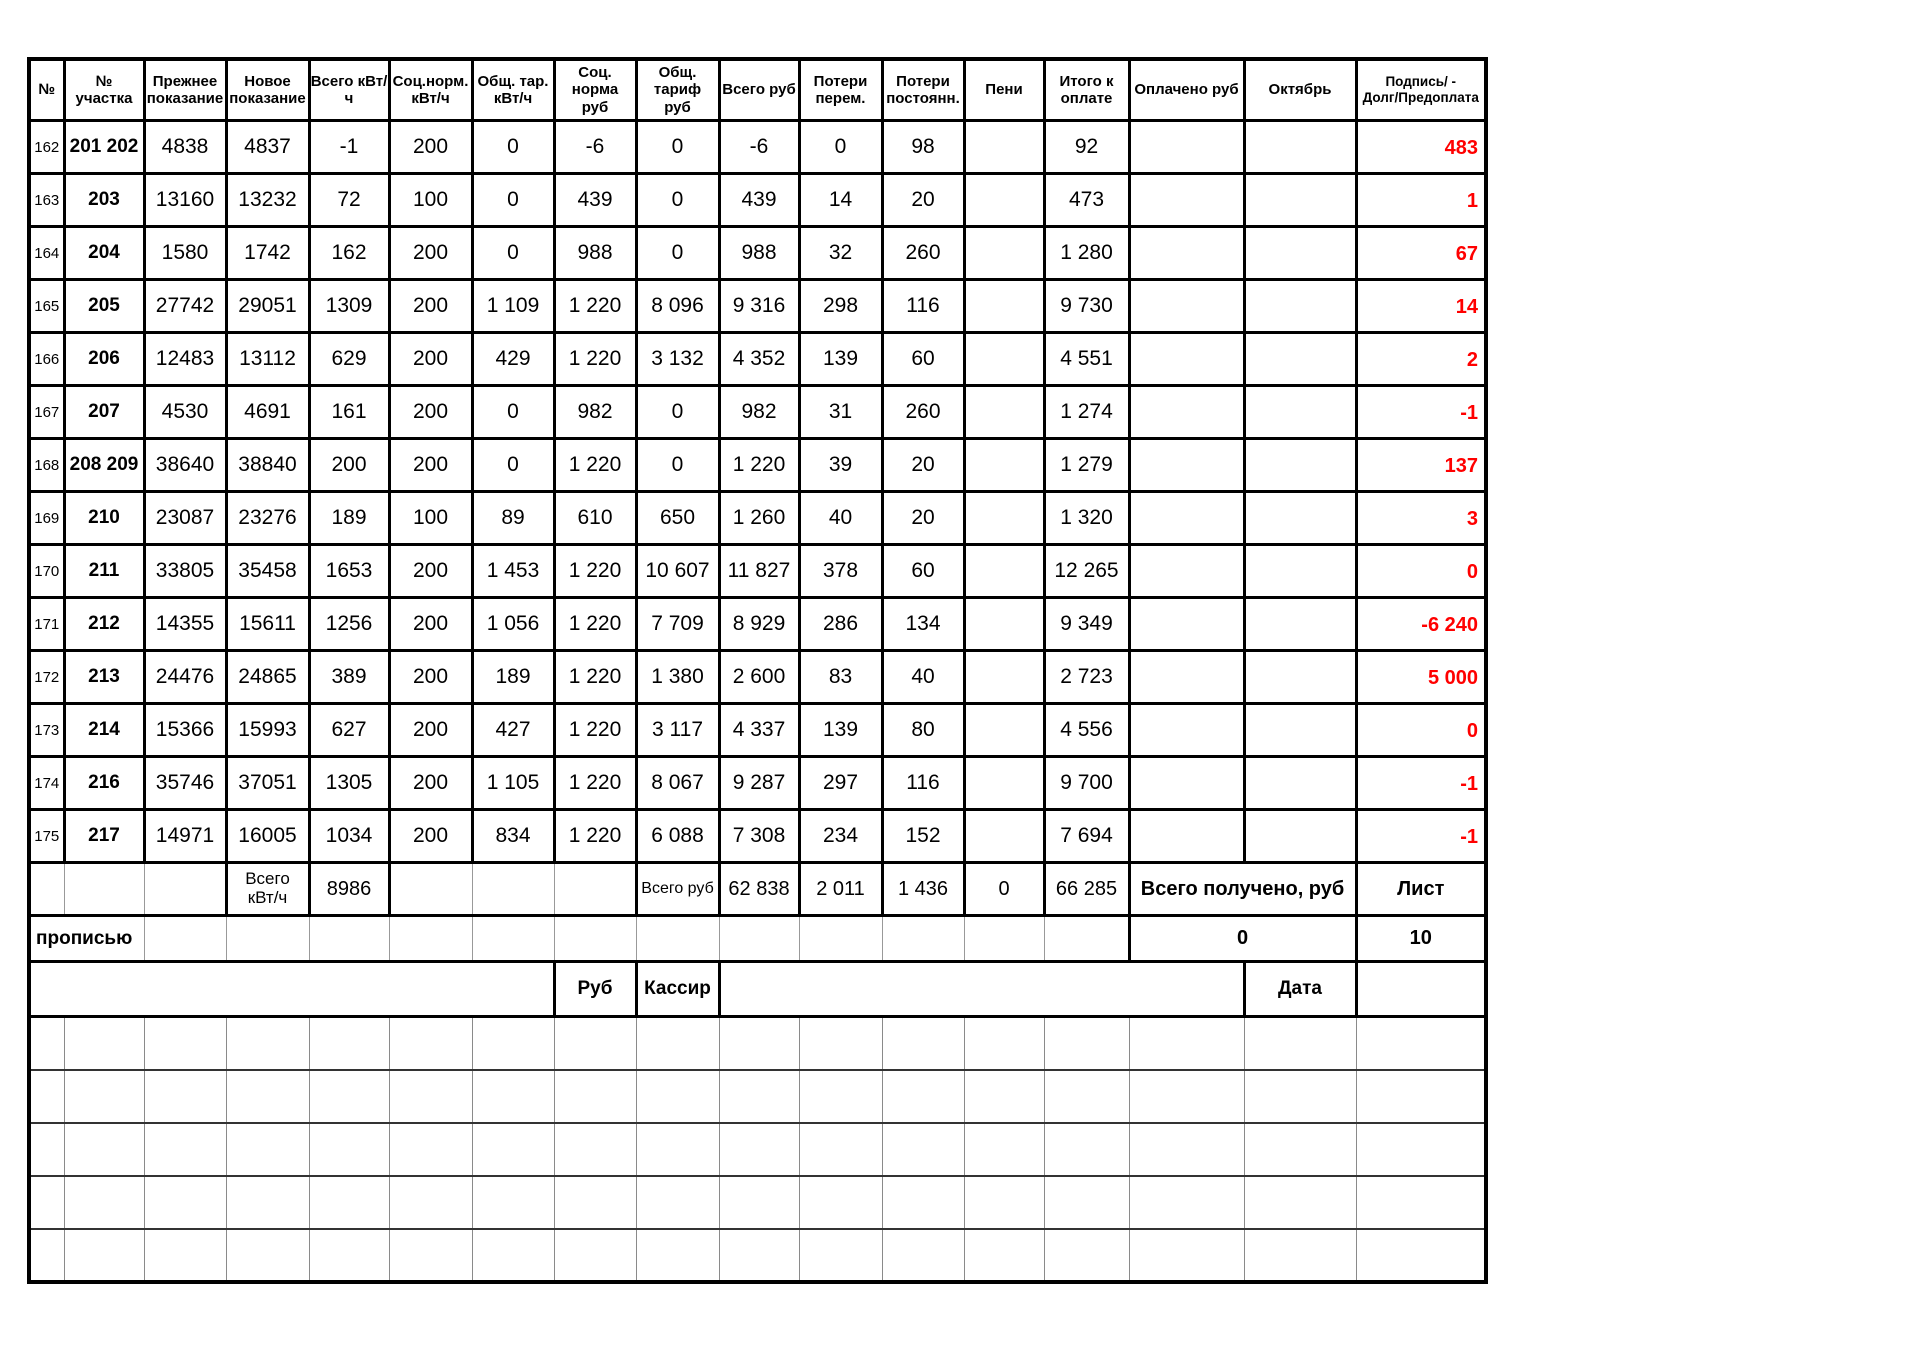 This screenshot has width=1920, height=1357. I want to click on cell-value: 610, so click(595, 518).